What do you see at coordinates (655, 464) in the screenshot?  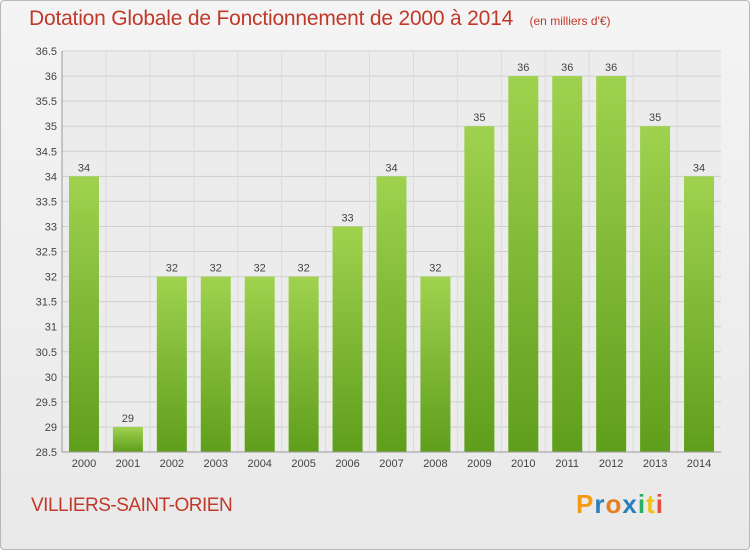 I see `x-tick-label: 2013` at bounding box center [655, 464].